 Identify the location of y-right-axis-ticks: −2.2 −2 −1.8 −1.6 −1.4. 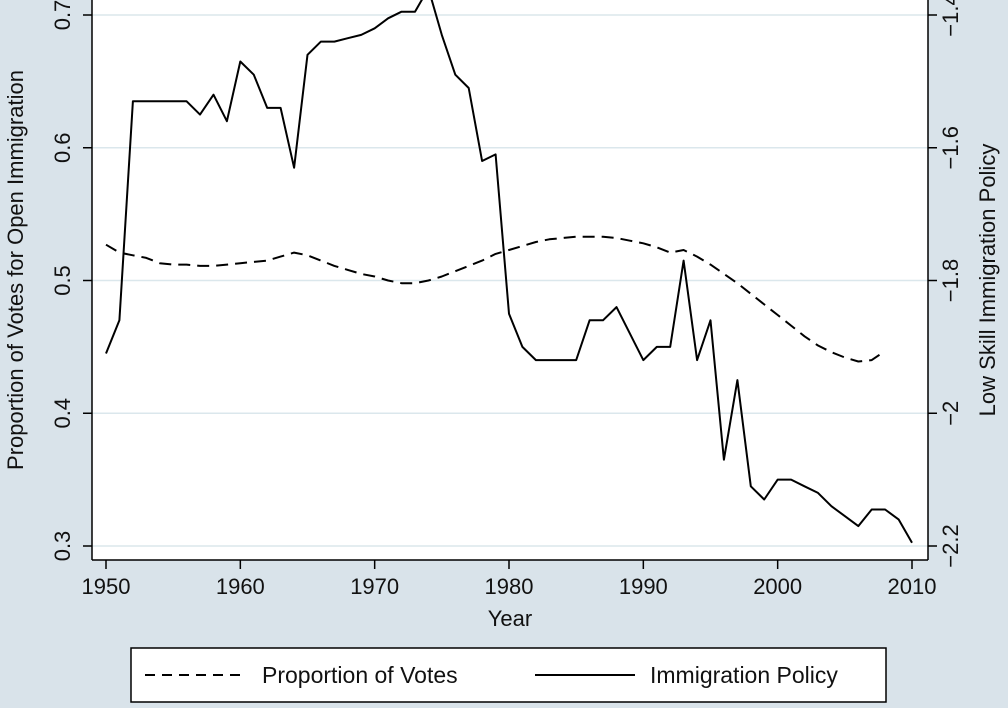
(945, 284).